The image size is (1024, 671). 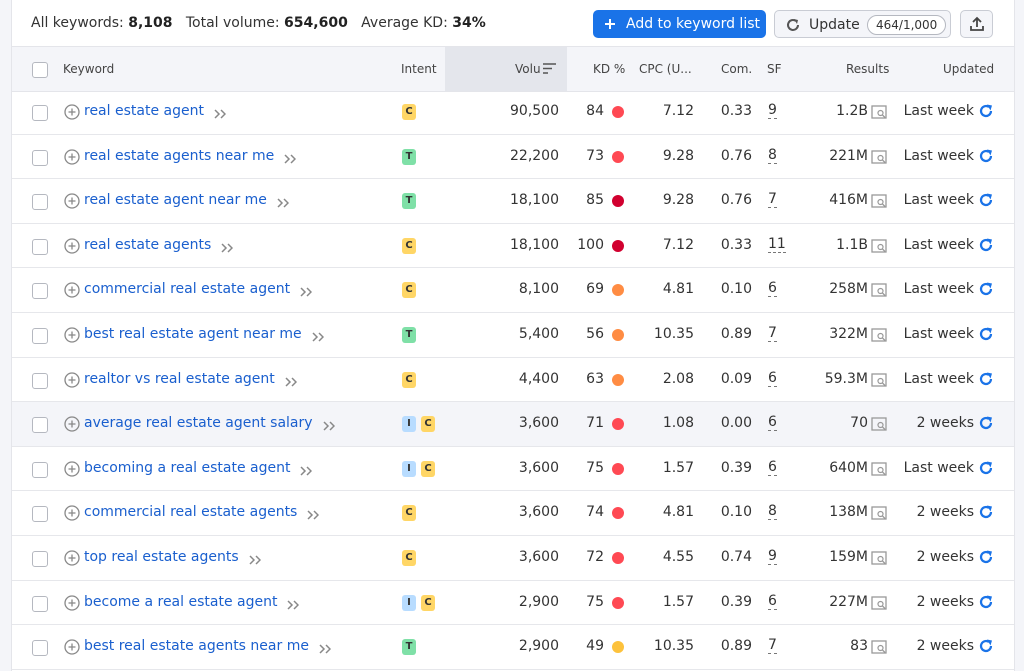 What do you see at coordinates (534, 111) in the screenshot?
I see `volume: 90,500` at bounding box center [534, 111].